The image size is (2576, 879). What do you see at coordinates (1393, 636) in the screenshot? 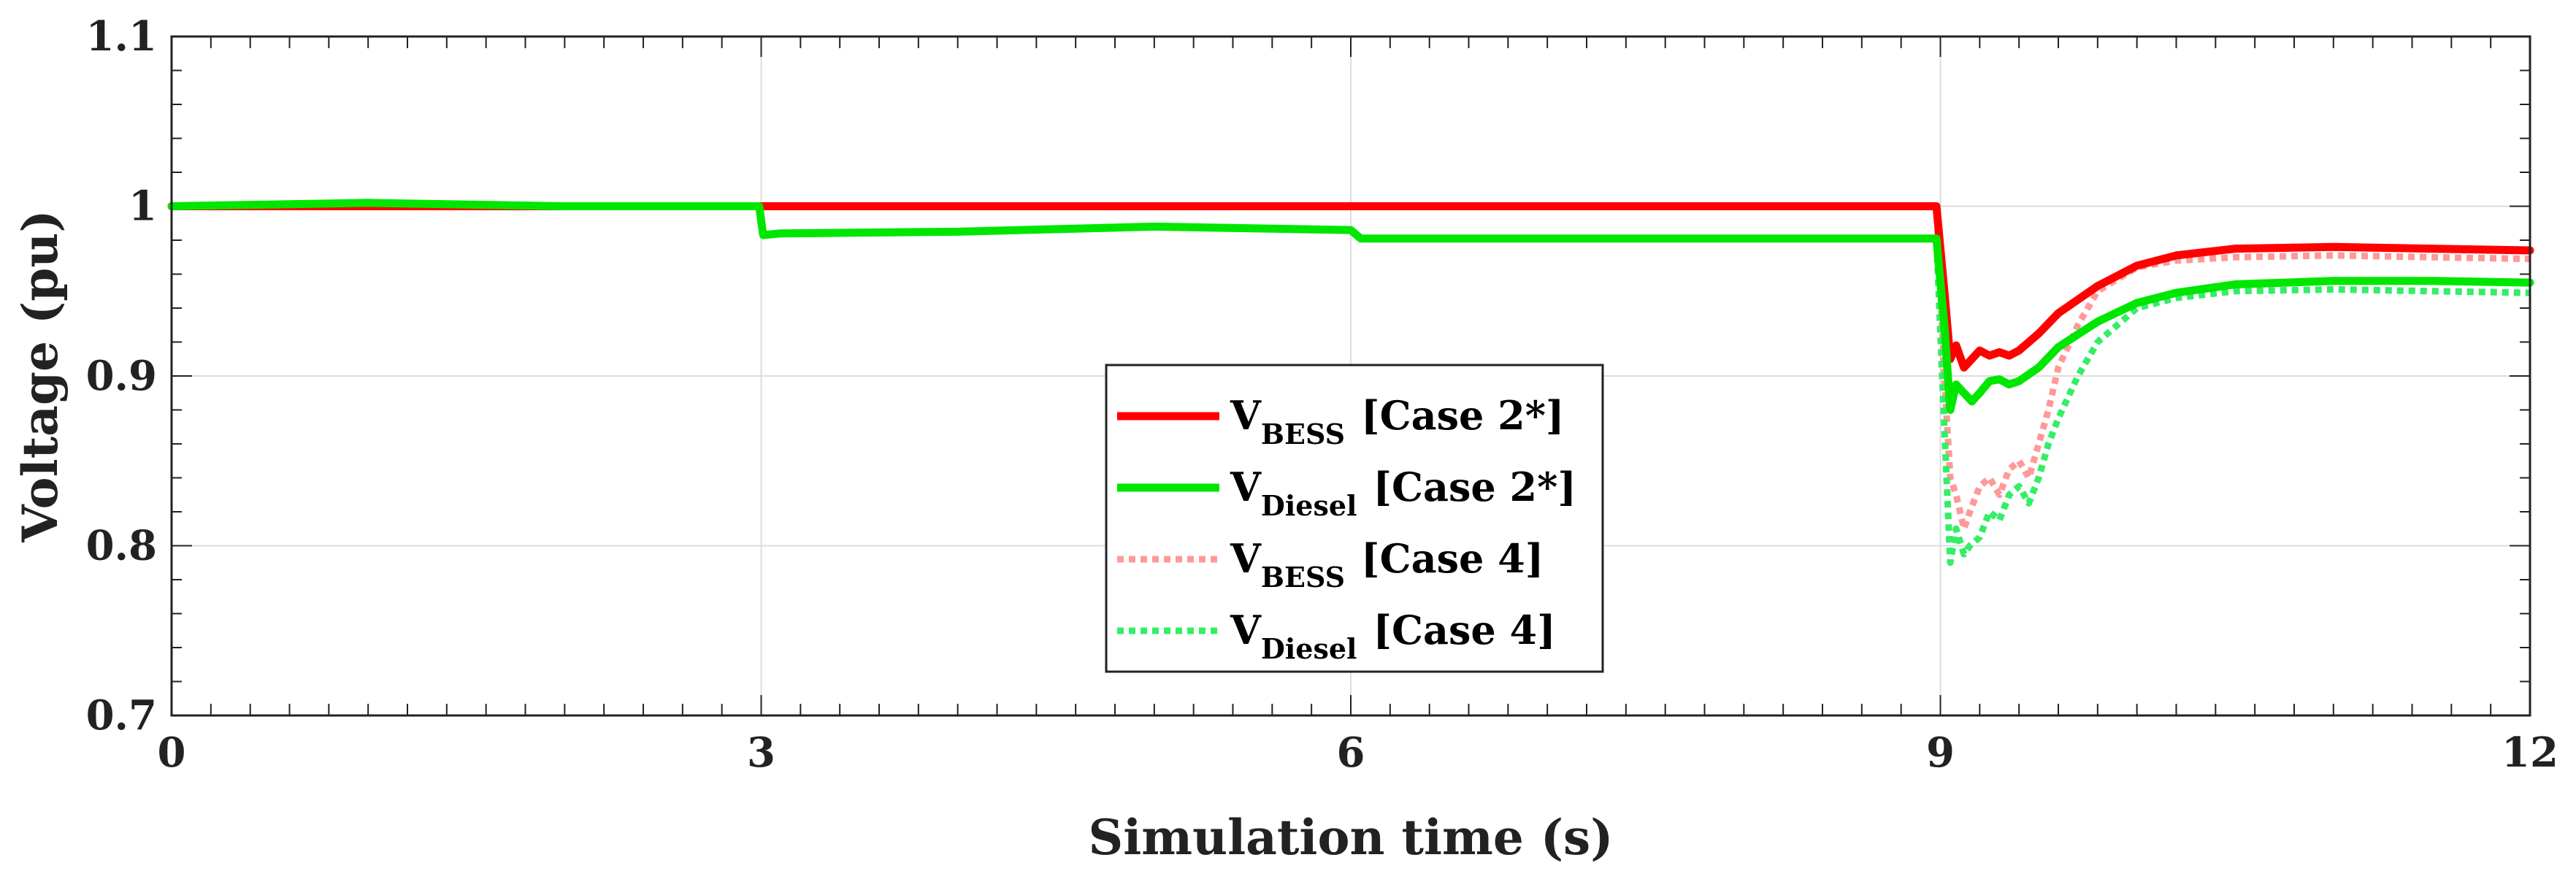
I see `legend-label-4: VDiesel [Case 4]` at bounding box center [1393, 636].